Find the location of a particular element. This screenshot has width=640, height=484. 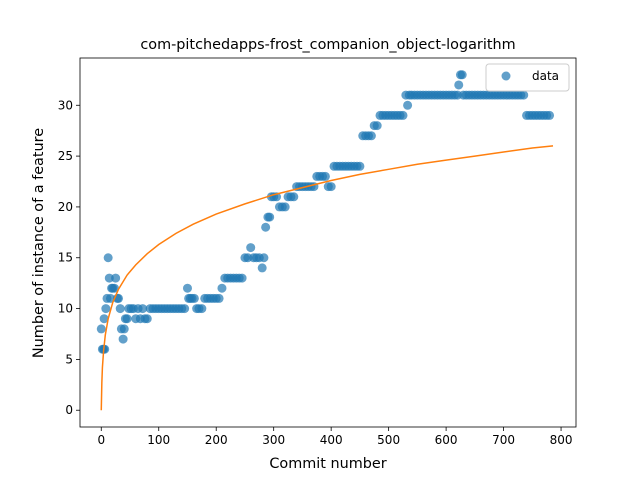

x-tick-label: 700 is located at coordinates (503, 440).